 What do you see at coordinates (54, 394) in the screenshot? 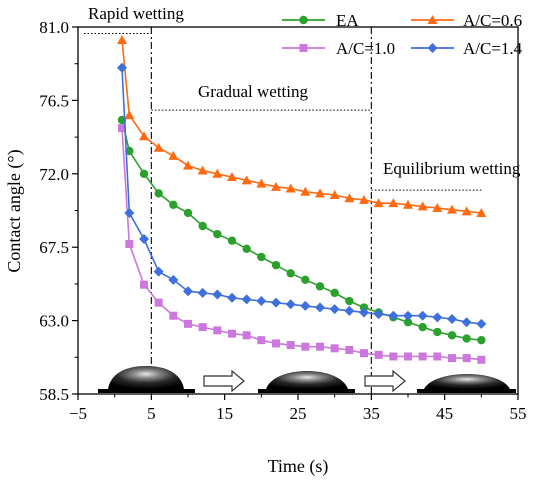
I see `y-tick-label: 58.5` at bounding box center [54, 394].